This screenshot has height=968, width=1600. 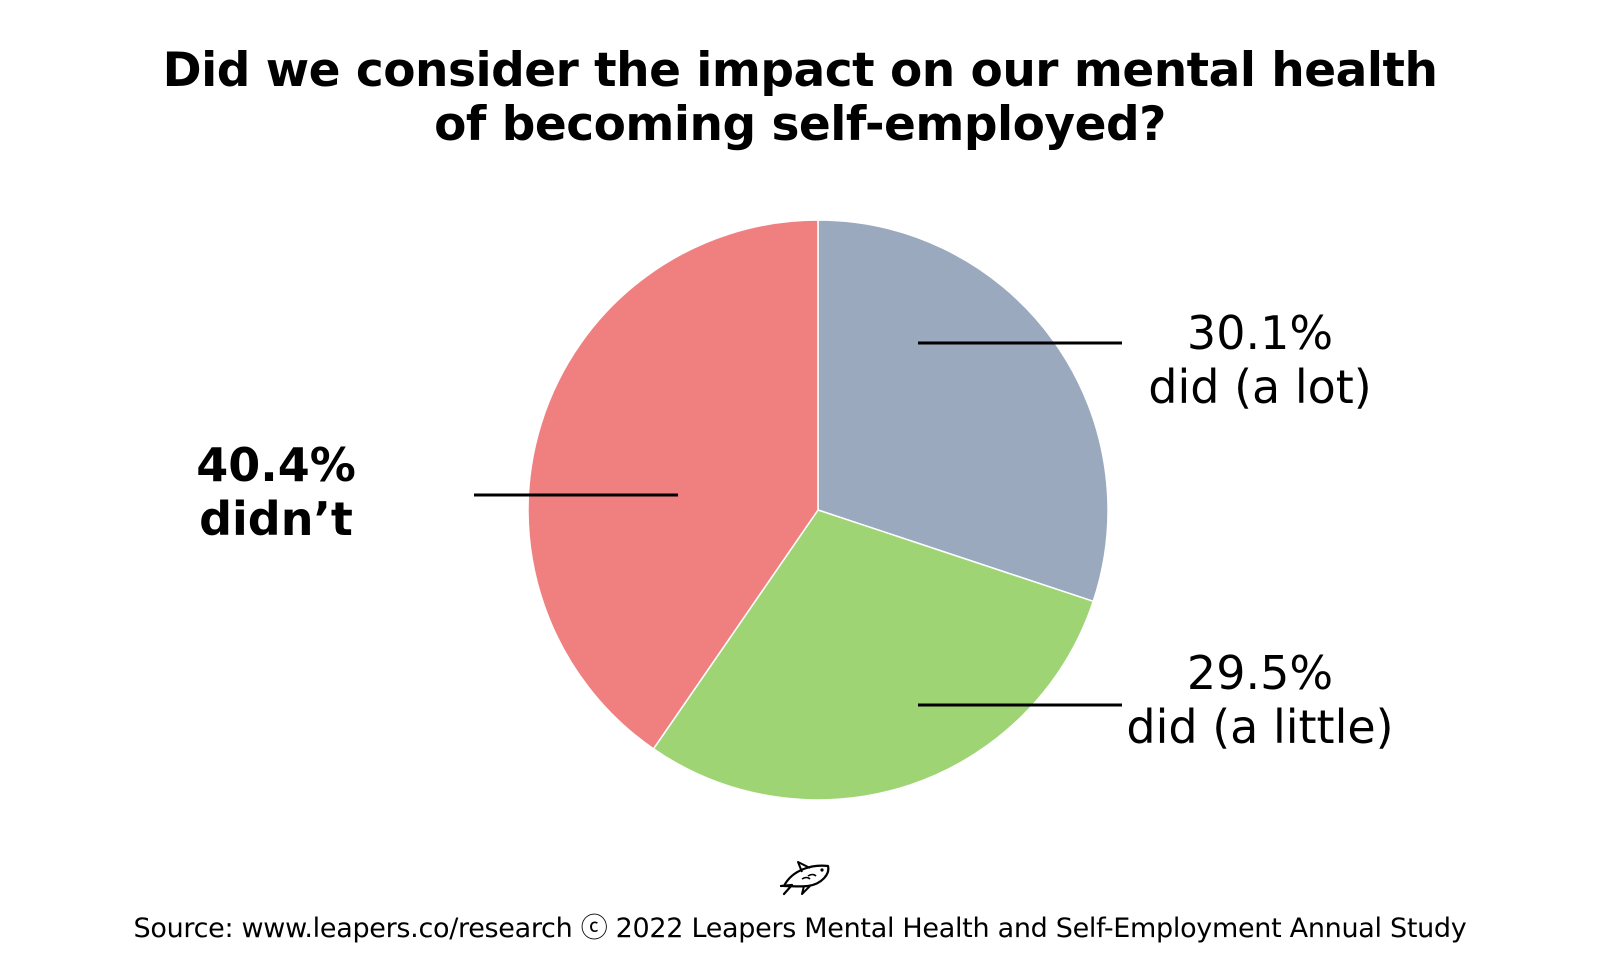 What do you see at coordinates (276, 519) in the screenshot?
I see `slice-category-label-didnt: didn’t` at bounding box center [276, 519].